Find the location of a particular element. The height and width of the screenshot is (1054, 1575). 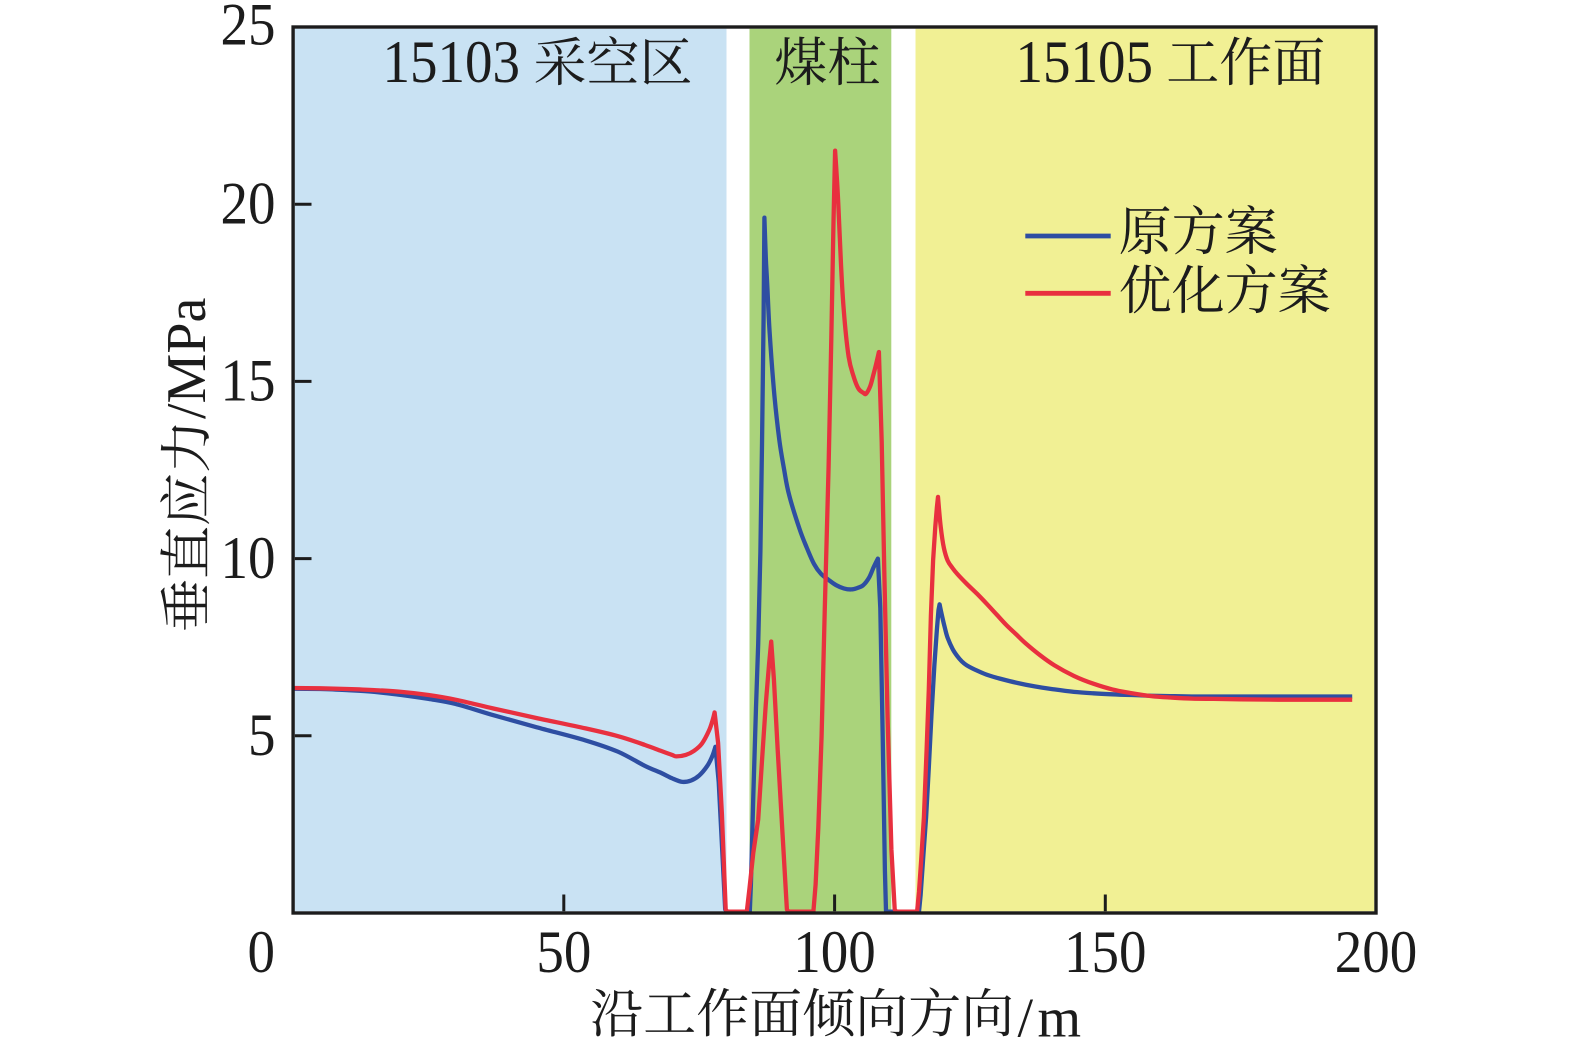

svg-text: 150 is located at coordinates (1105, 953).